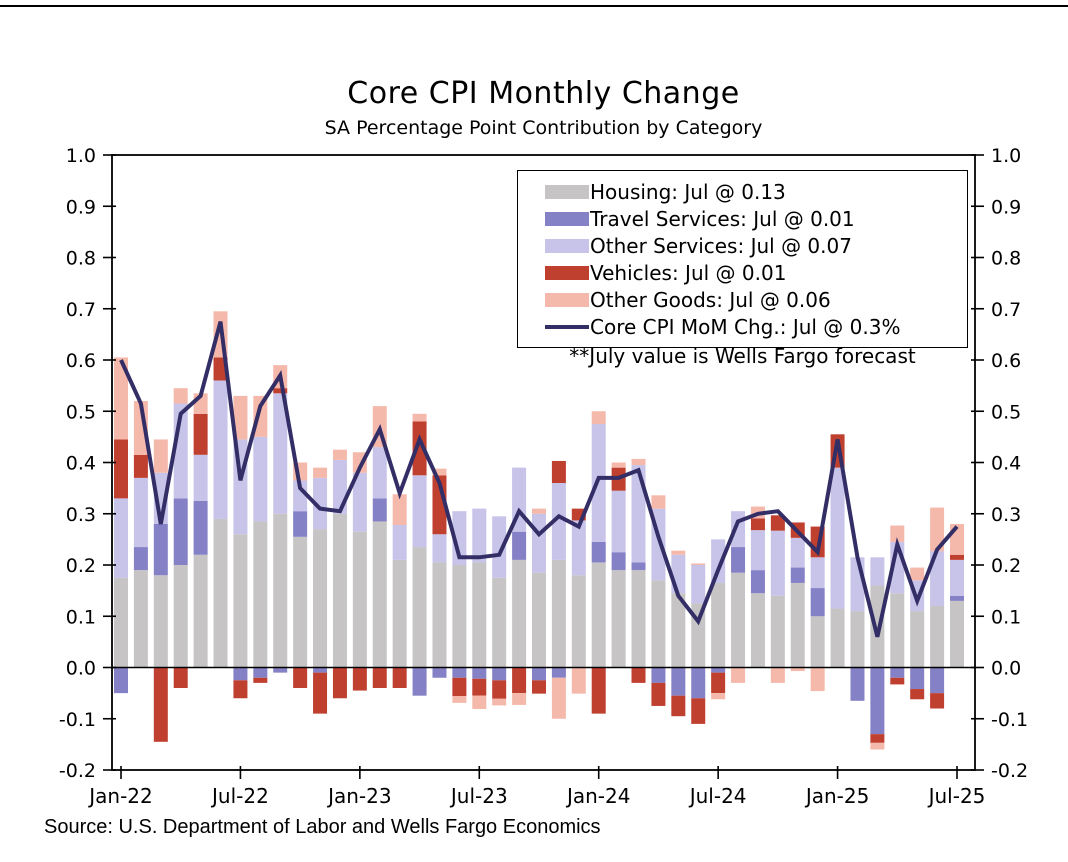  I want to click on y-tick-label-left: 0.0, so click(81, 669).